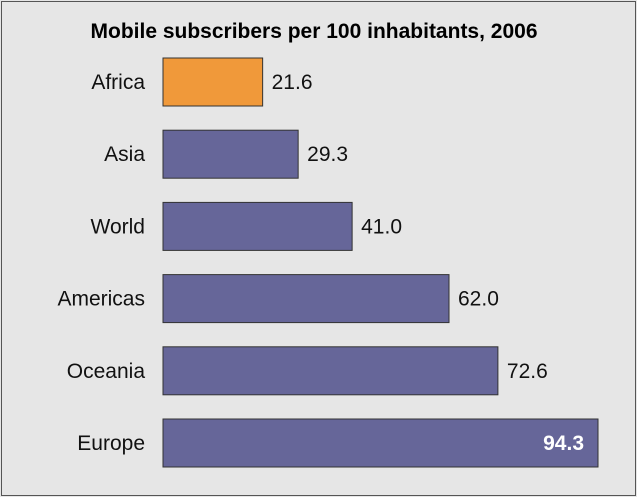 The height and width of the screenshot is (497, 637). What do you see at coordinates (118, 226) in the screenshot?
I see `category-label-world: World` at bounding box center [118, 226].